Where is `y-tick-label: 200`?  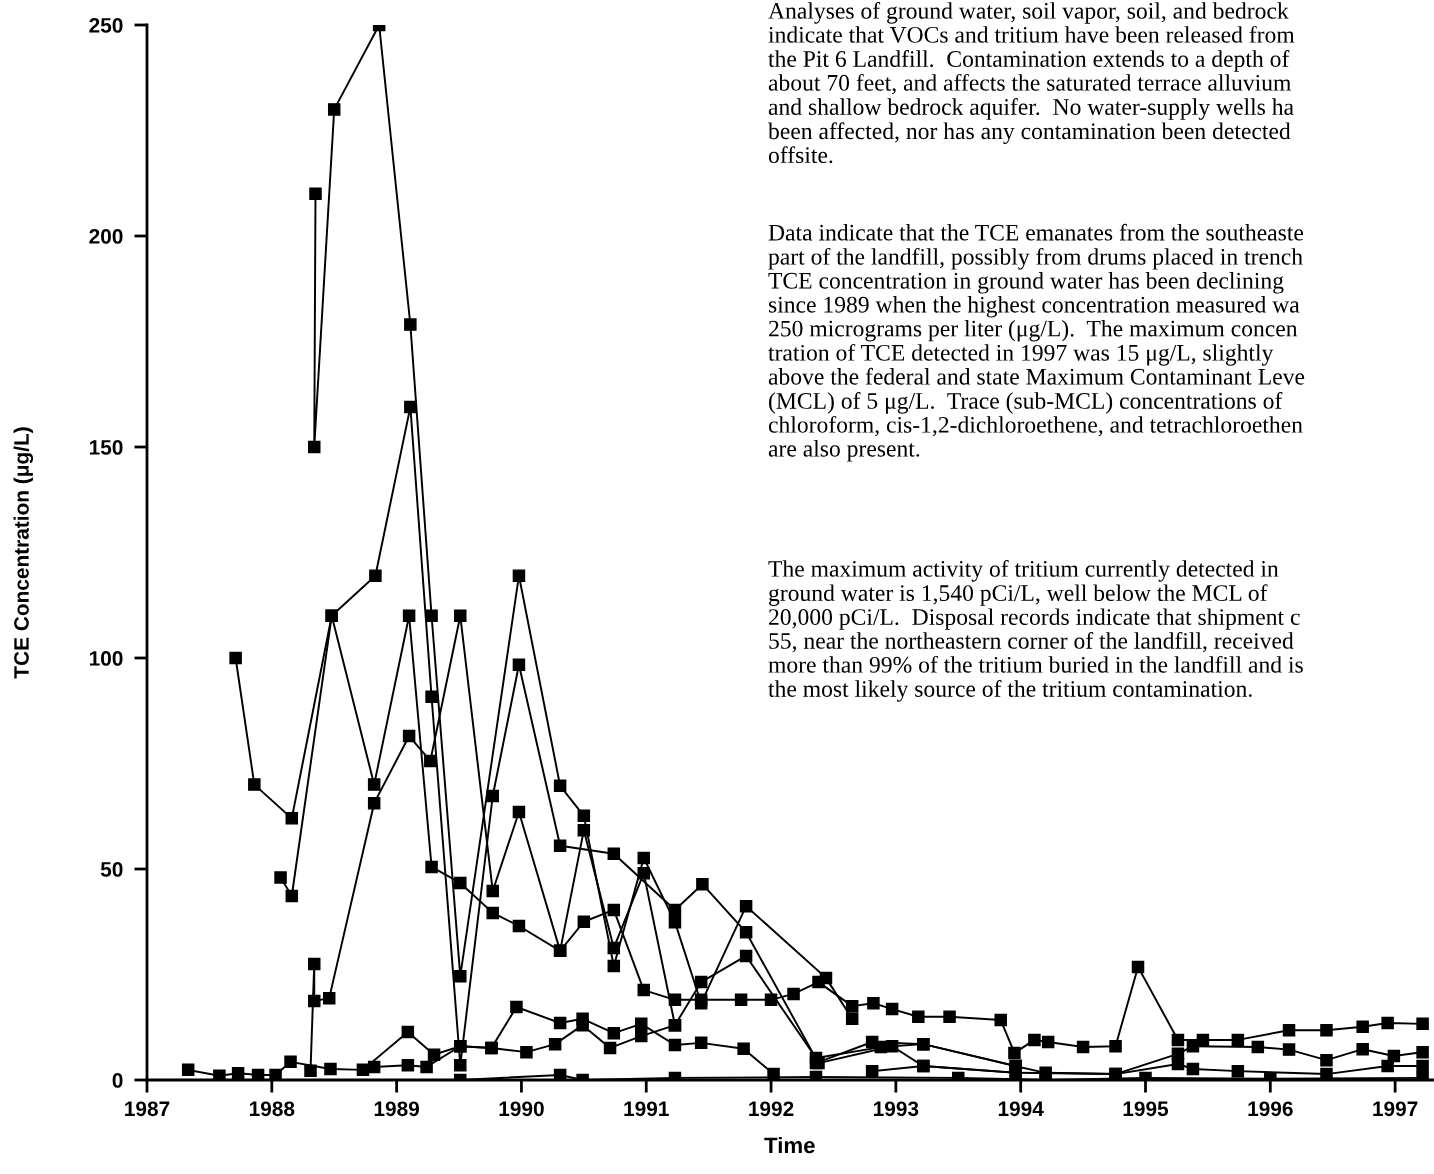
y-tick-label: 200 is located at coordinates (106, 236).